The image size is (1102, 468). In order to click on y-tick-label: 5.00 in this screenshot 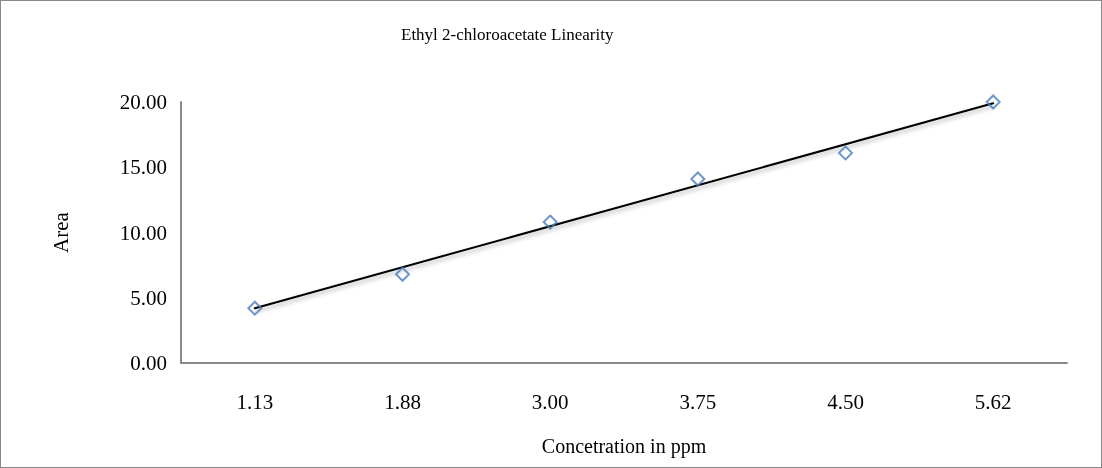, I will do `click(148, 297)`.